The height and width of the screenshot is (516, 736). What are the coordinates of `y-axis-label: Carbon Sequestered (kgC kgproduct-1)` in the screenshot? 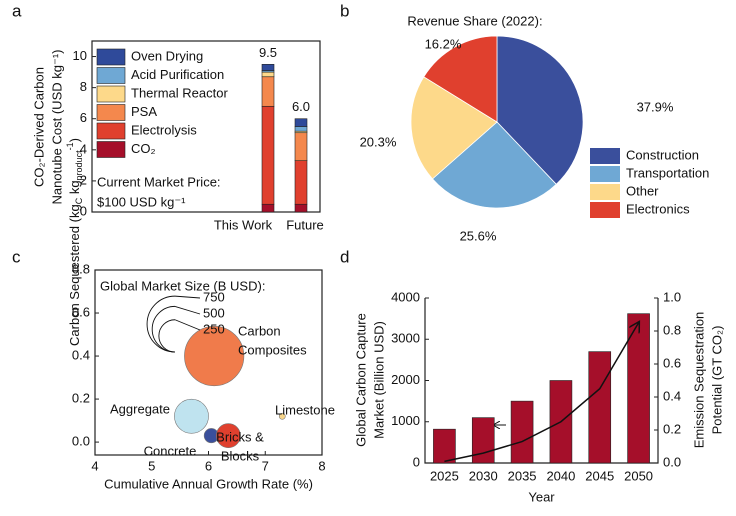 It's located at (74, 242).